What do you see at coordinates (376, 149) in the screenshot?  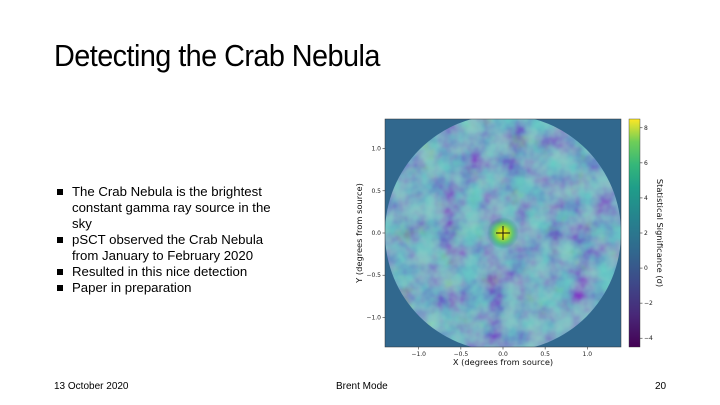 I see `y-tick-label: 1.0` at bounding box center [376, 149].